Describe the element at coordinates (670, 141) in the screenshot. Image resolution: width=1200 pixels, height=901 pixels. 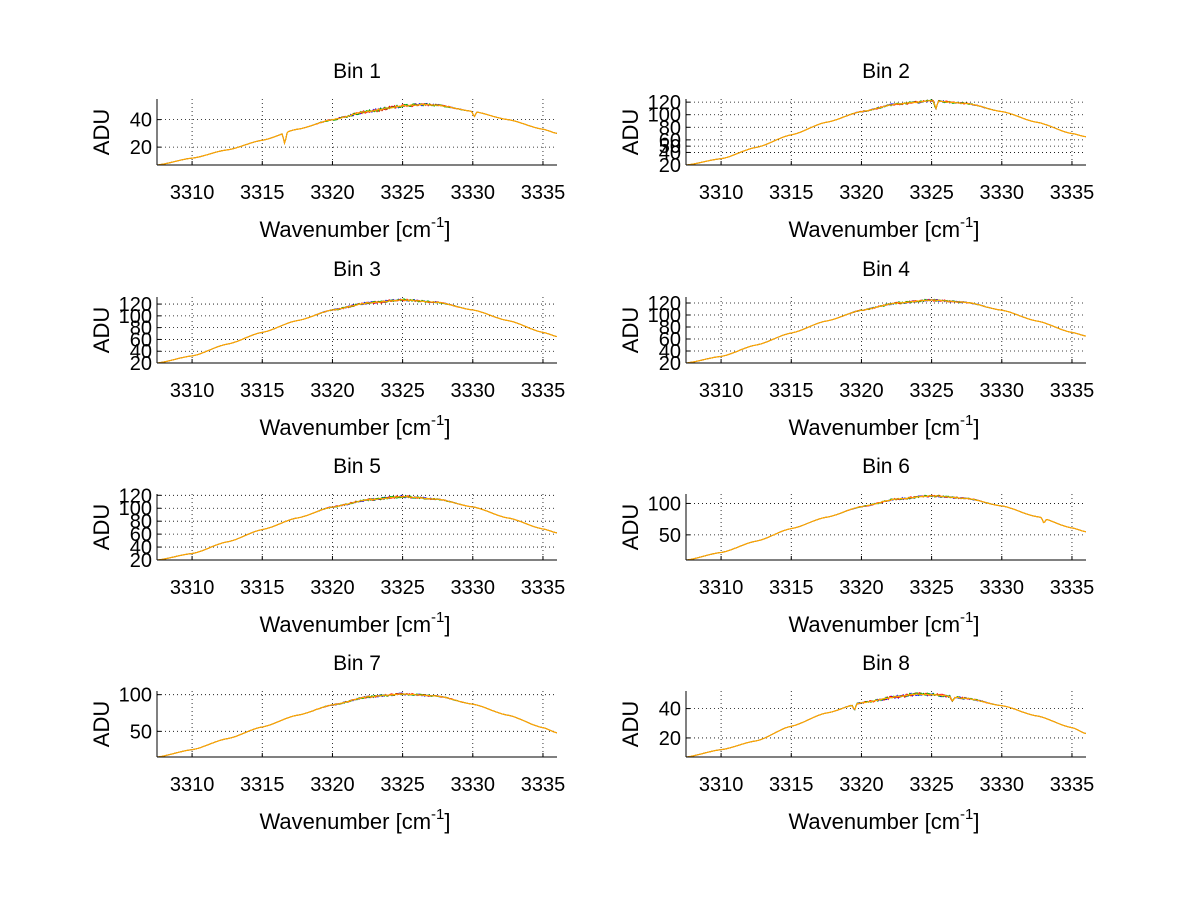
I see `y-tick-label: 60` at that location.